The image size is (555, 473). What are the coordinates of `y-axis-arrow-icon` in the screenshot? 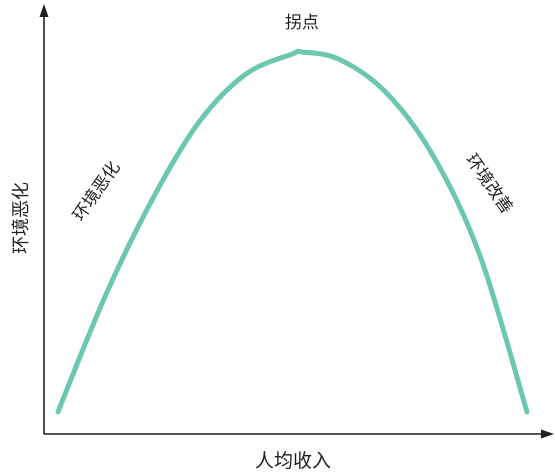 It's located at (44, 10).